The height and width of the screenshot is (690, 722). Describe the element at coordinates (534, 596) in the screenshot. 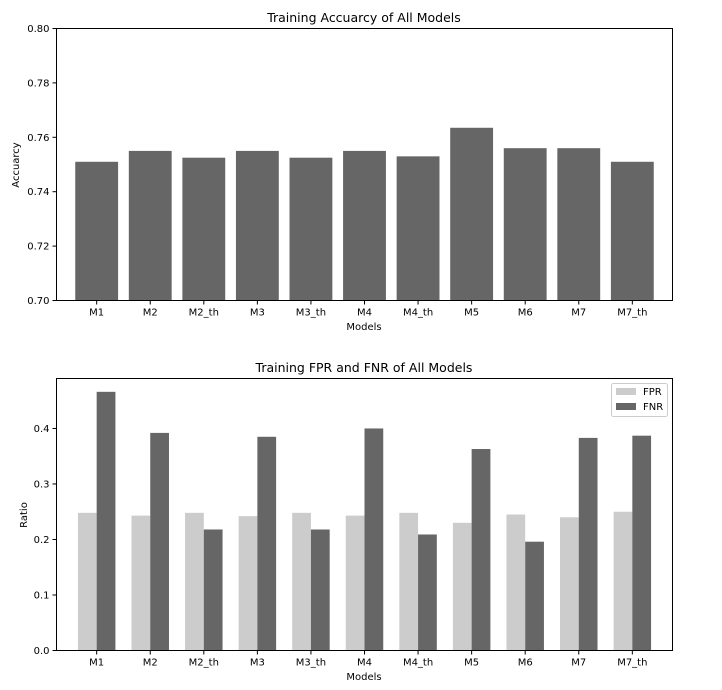

I see `bar-fnr-m6` at that location.